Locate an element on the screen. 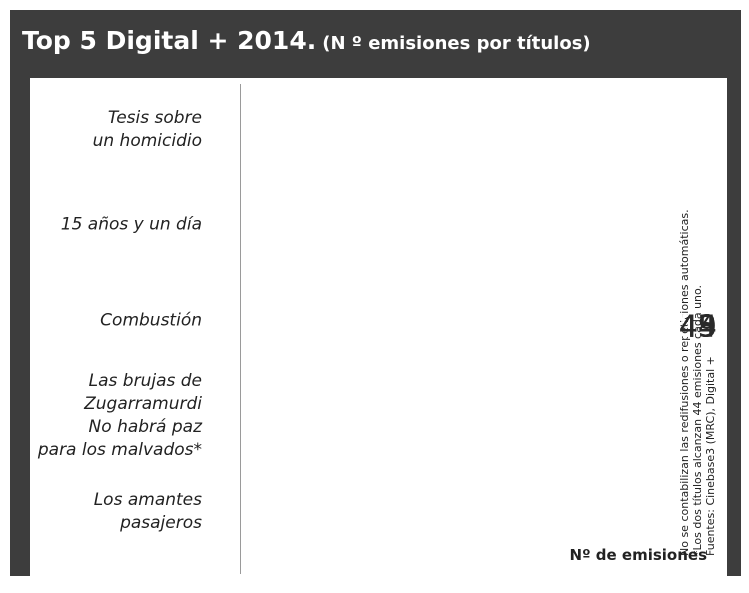 Image resolution: width=749 pixels, height=593 pixels. x-axis-label: Nº de emisiones is located at coordinates (638, 555).